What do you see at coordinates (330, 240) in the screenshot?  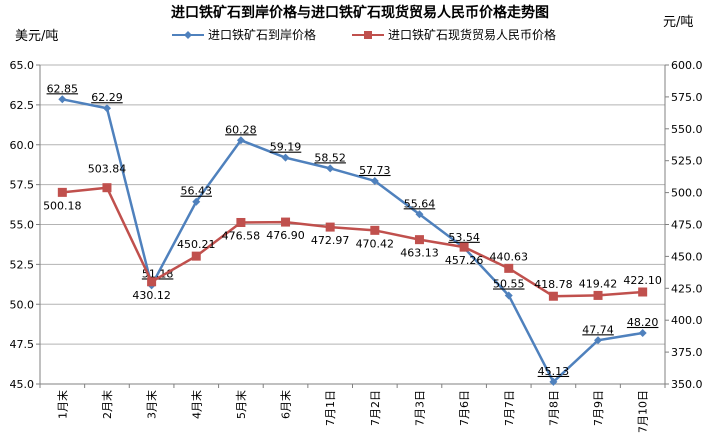 I see `data-label: 472.97` at bounding box center [330, 240].